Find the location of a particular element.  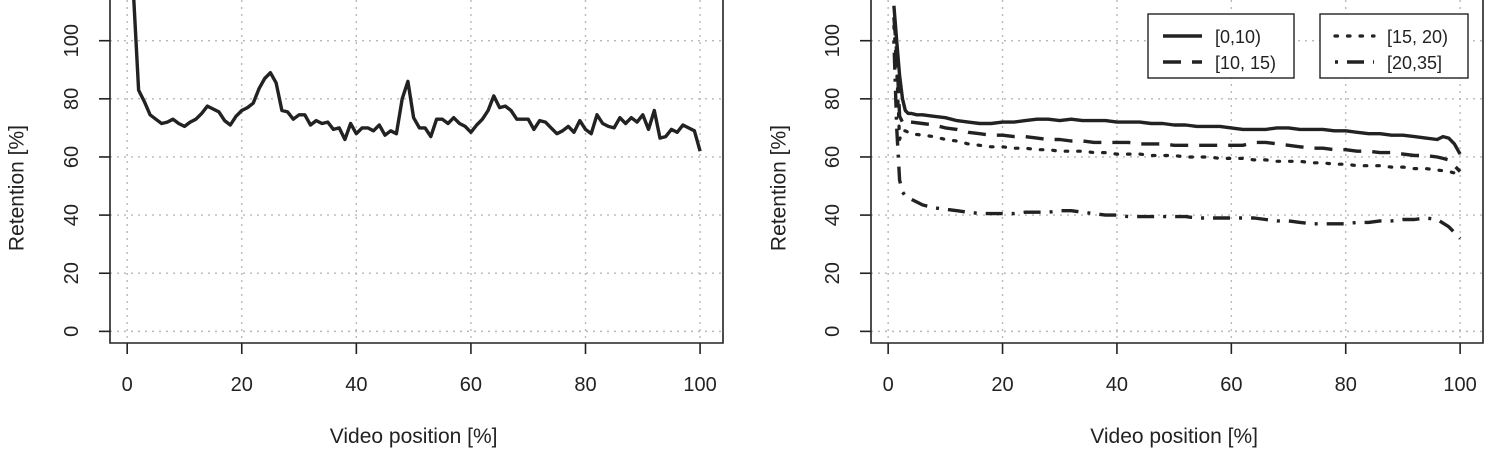

legend-label: [15, 20) is located at coordinates (1417, 37).